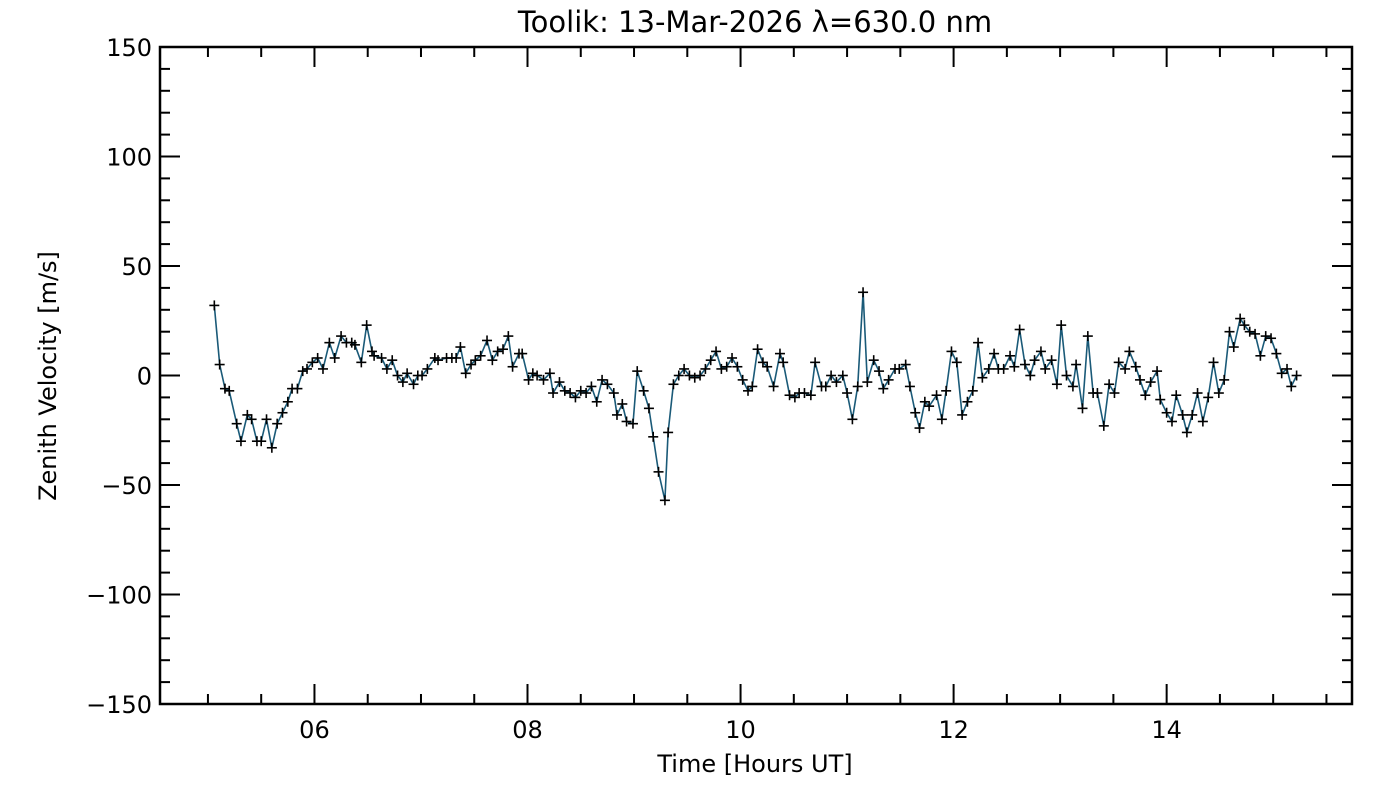 Image resolution: width=1400 pixels, height=804 pixels. I want to click on y-tick-label: −100, so click(119, 596).